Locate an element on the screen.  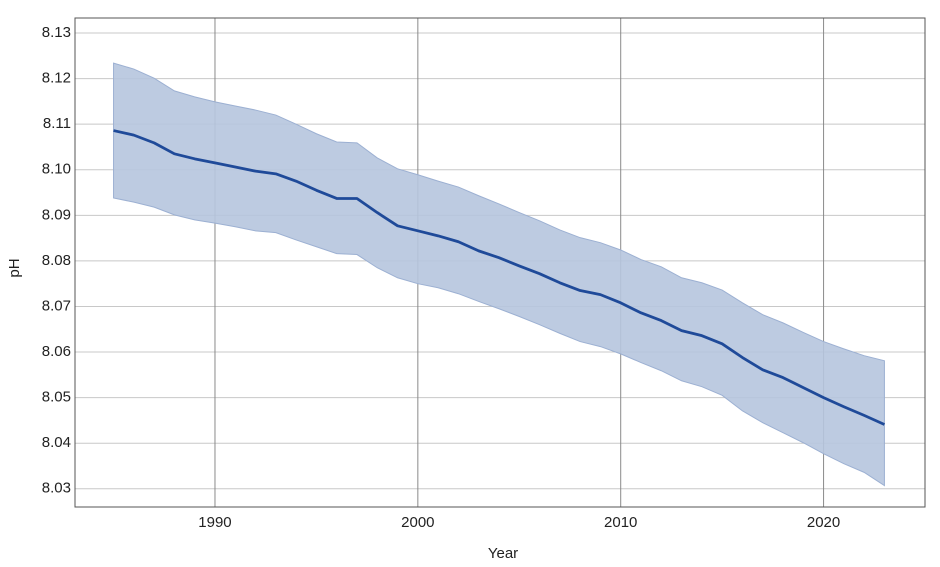
x-tick-label: 1990 is located at coordinates (214, 522).